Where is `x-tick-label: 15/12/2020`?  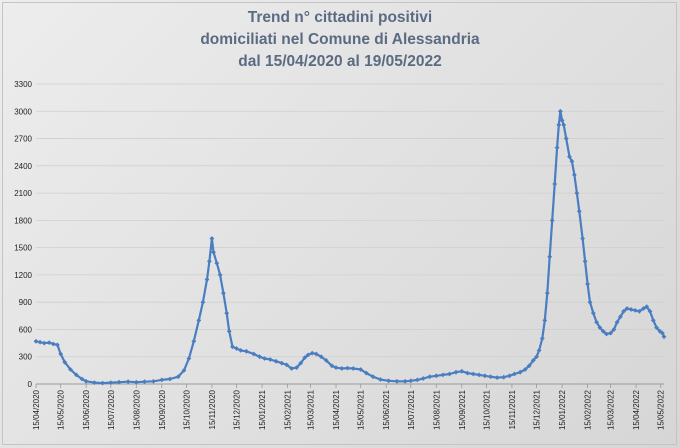 x-tick-label: 15/12/2020 is located at coordinates (237, 409).